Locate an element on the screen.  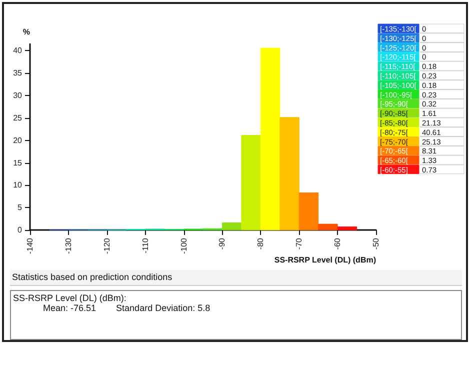
y-tick-label: 30 is located at coordinates (18, 95).